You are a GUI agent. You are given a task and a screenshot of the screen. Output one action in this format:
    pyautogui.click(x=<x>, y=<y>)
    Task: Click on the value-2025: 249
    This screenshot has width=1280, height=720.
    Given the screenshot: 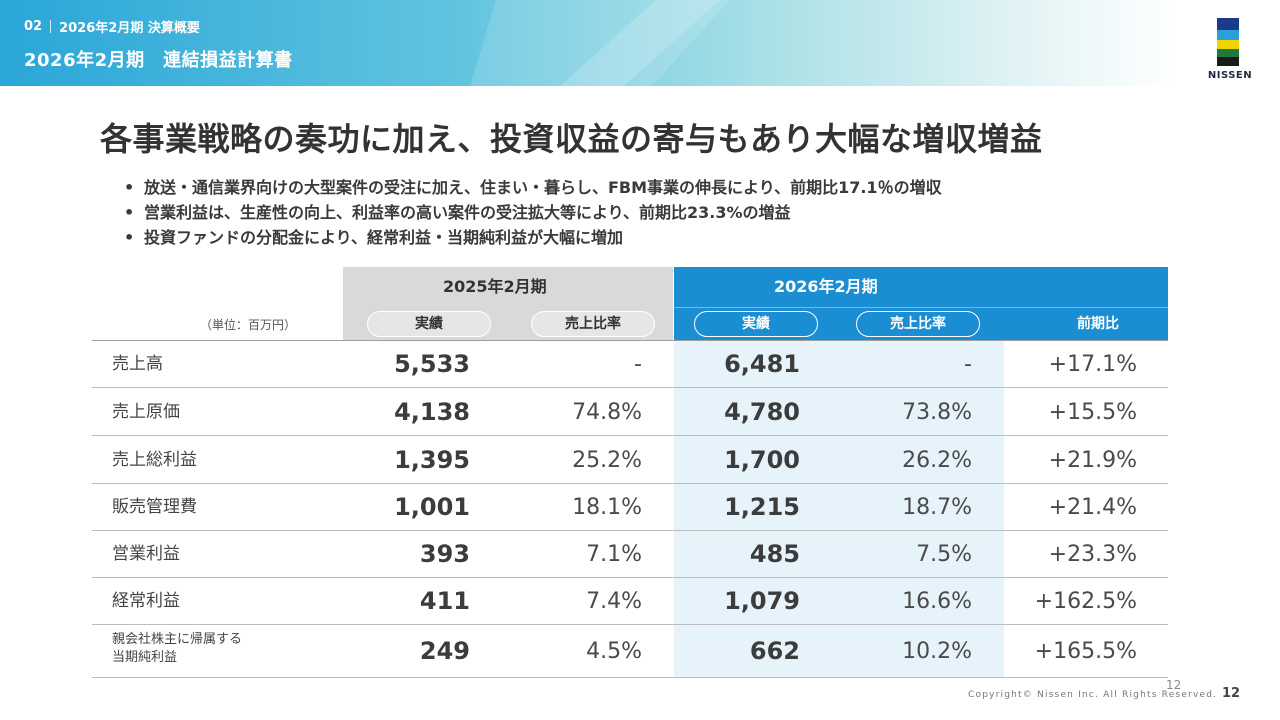 What is the action you would take?
    pyautogui.click(x=444, y=651)
    